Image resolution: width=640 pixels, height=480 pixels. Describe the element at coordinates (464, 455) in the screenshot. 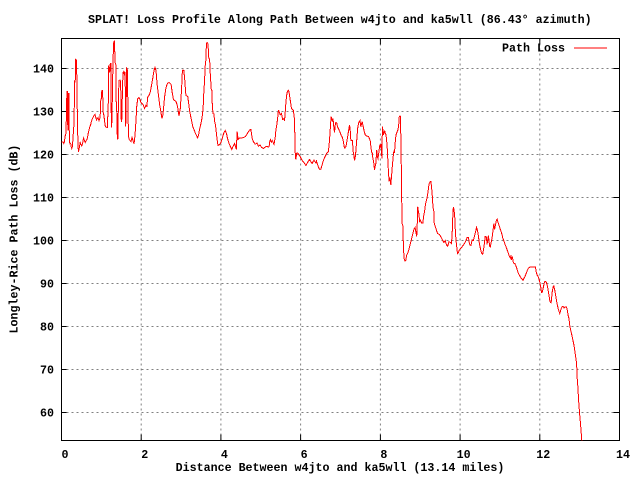

I see `svg-text: 10` at that location.